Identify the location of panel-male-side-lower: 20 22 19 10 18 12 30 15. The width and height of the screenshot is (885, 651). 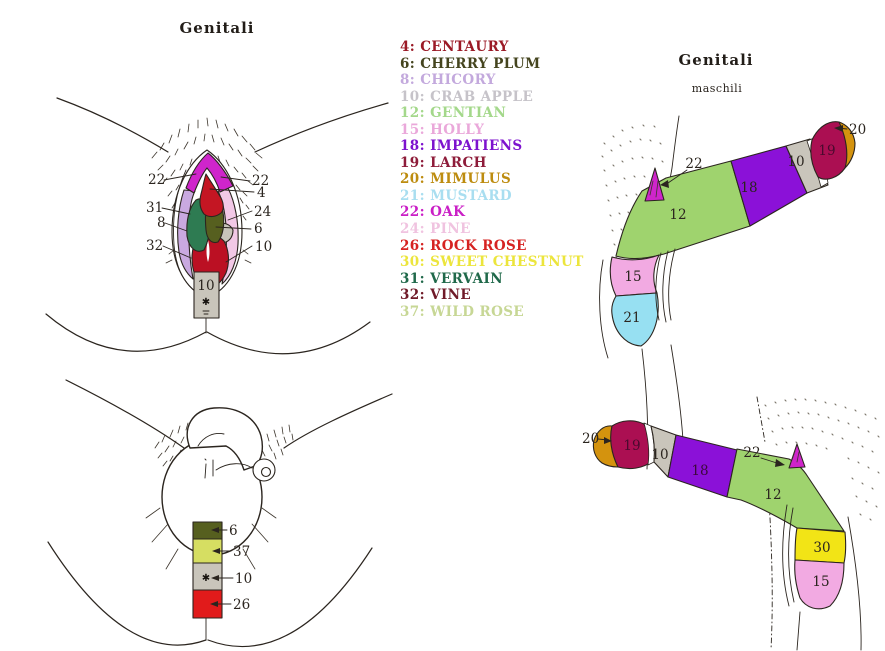
(731, 523).